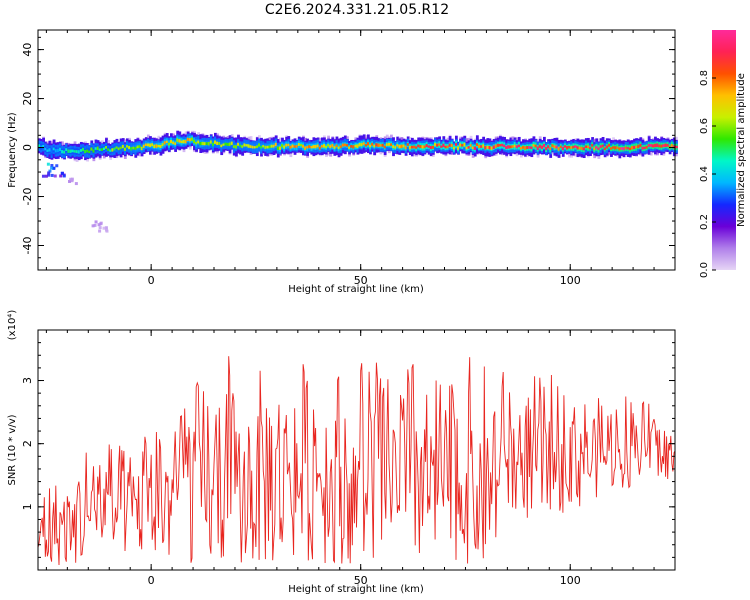  Describe the element at coordinates (704, 78) in the screenshot. I see `colorbar-tick-label: 0.8` at that location.